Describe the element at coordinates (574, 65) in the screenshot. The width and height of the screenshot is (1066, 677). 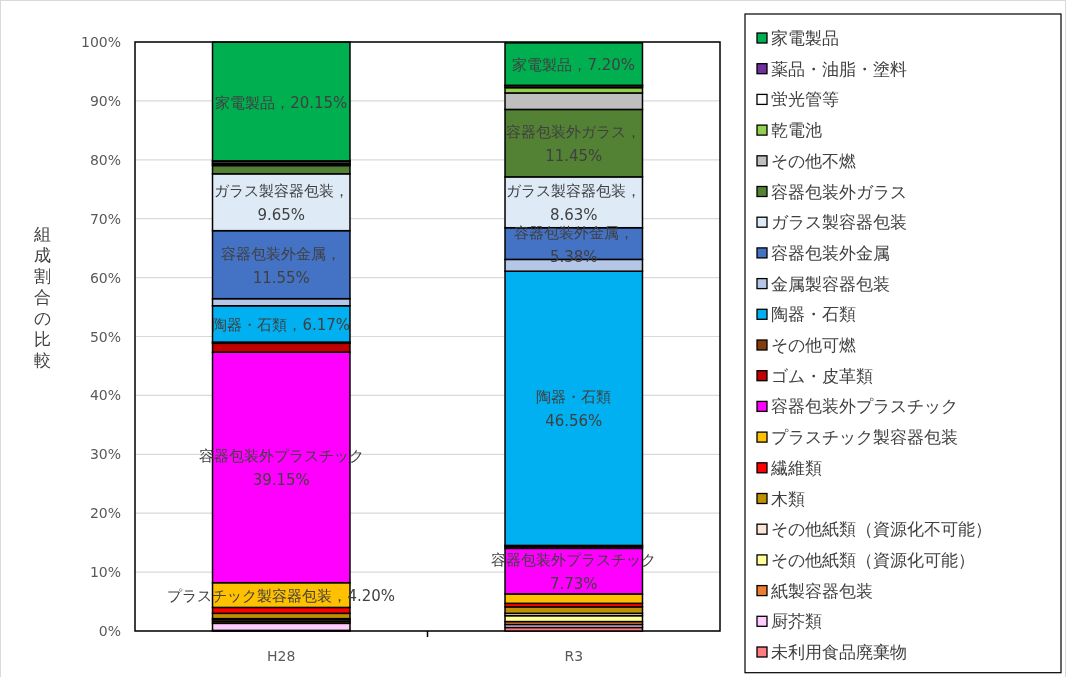
I see `data-label: 家電製品，7.20%` at that location.